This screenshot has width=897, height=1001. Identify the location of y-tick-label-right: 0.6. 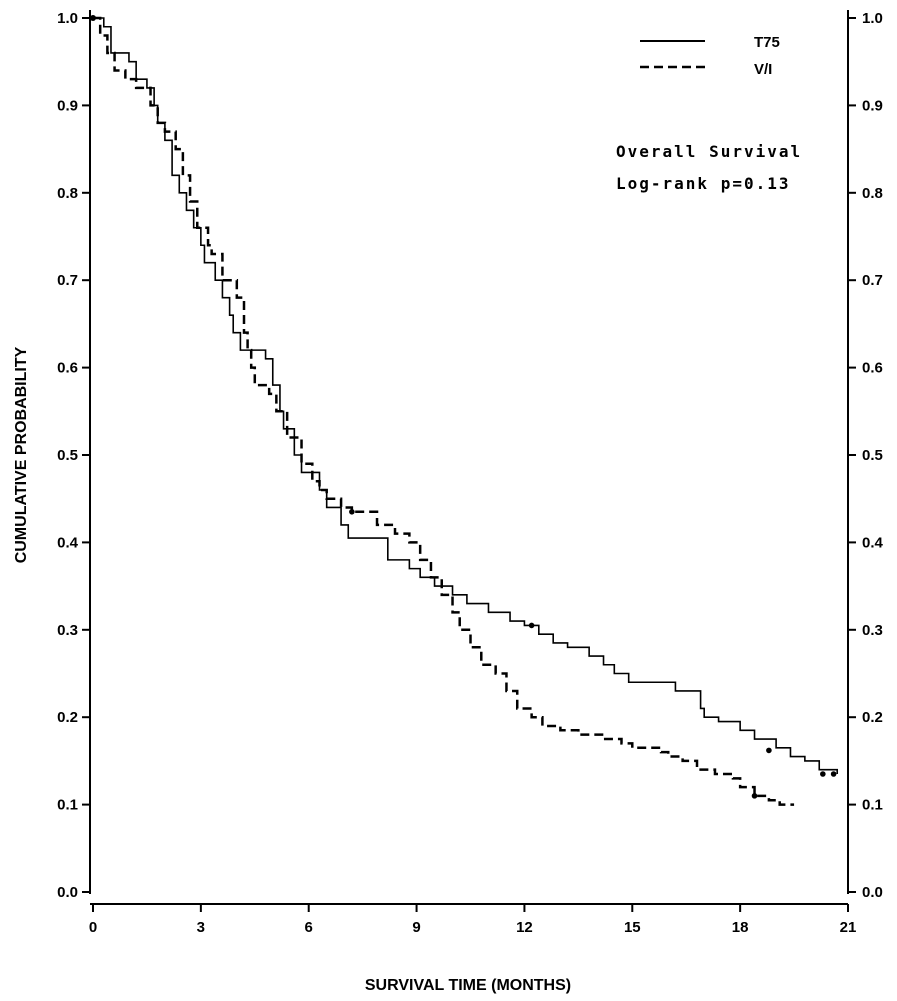
(872, 368).